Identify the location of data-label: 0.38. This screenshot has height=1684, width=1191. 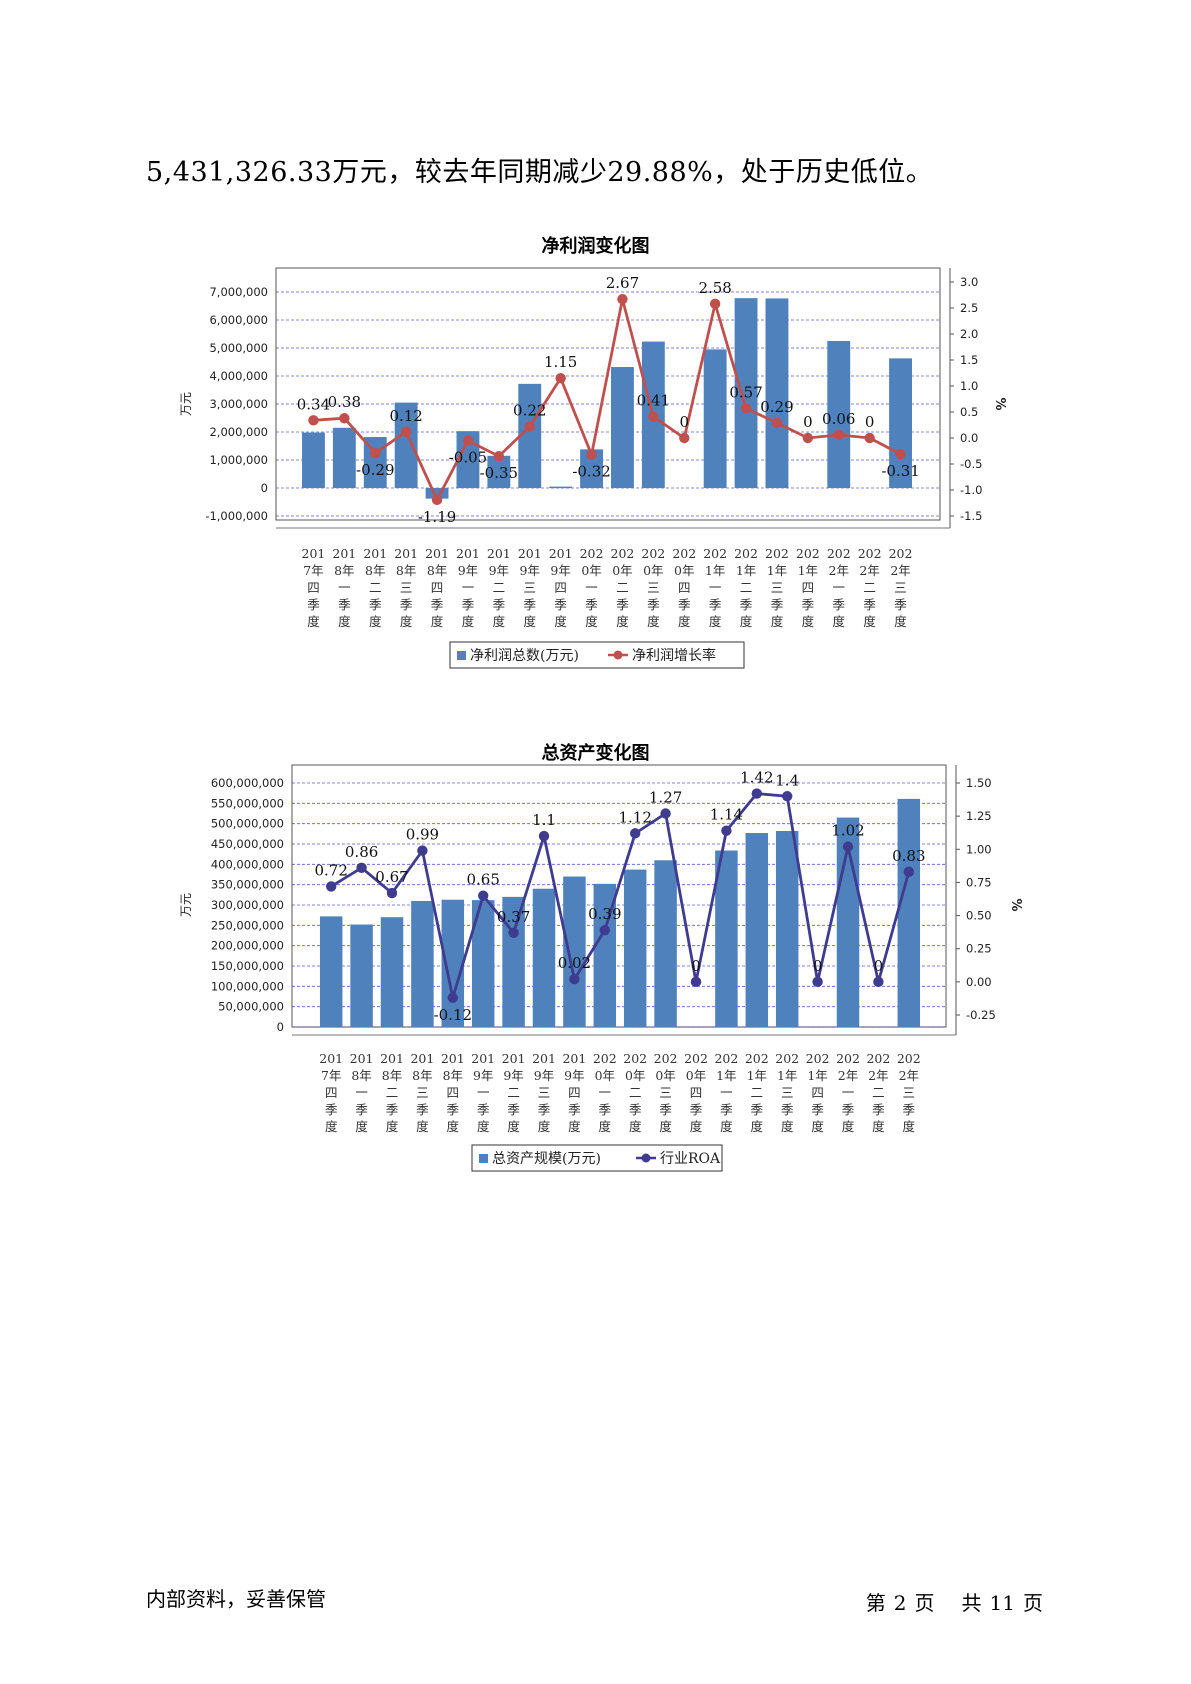
(344, 402).